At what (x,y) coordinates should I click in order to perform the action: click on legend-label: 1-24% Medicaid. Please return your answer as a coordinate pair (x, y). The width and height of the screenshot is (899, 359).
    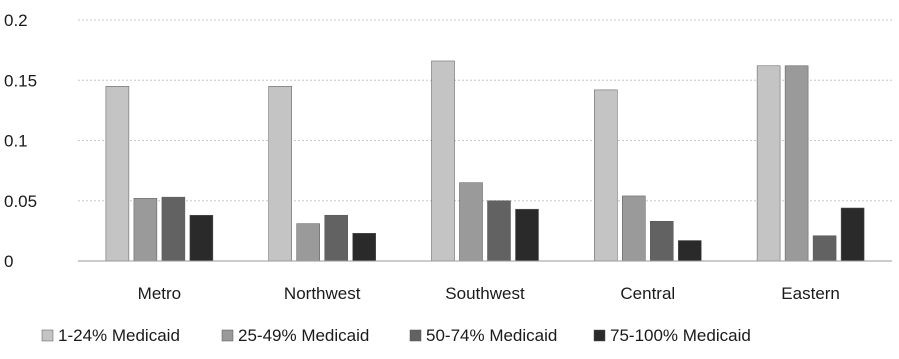
    Looking at the image, I should click on (119, 335).